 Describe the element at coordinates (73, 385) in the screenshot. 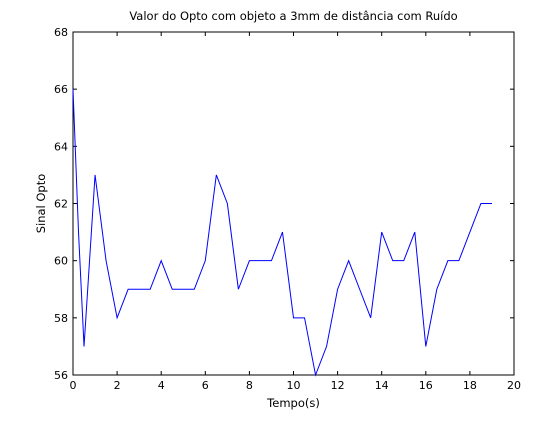

I see `x-tick-label: 0` at that location.